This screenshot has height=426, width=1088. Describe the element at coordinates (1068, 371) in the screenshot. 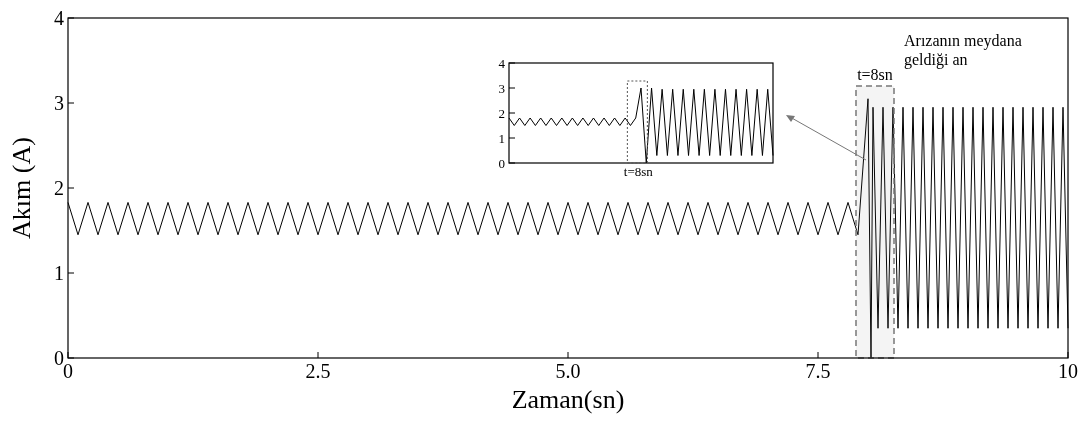

I see `x-tick-label: 10` at that location.